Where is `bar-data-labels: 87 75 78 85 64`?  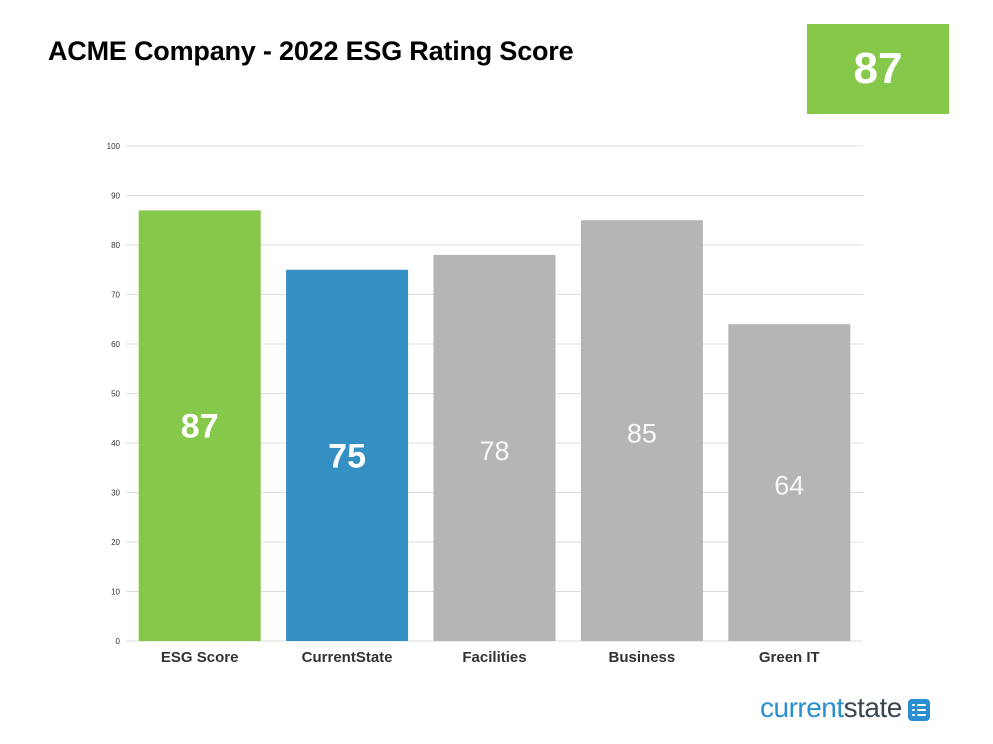 bar-data-labels: 87 75 78 85 64 is located at coordinates (493, 454).